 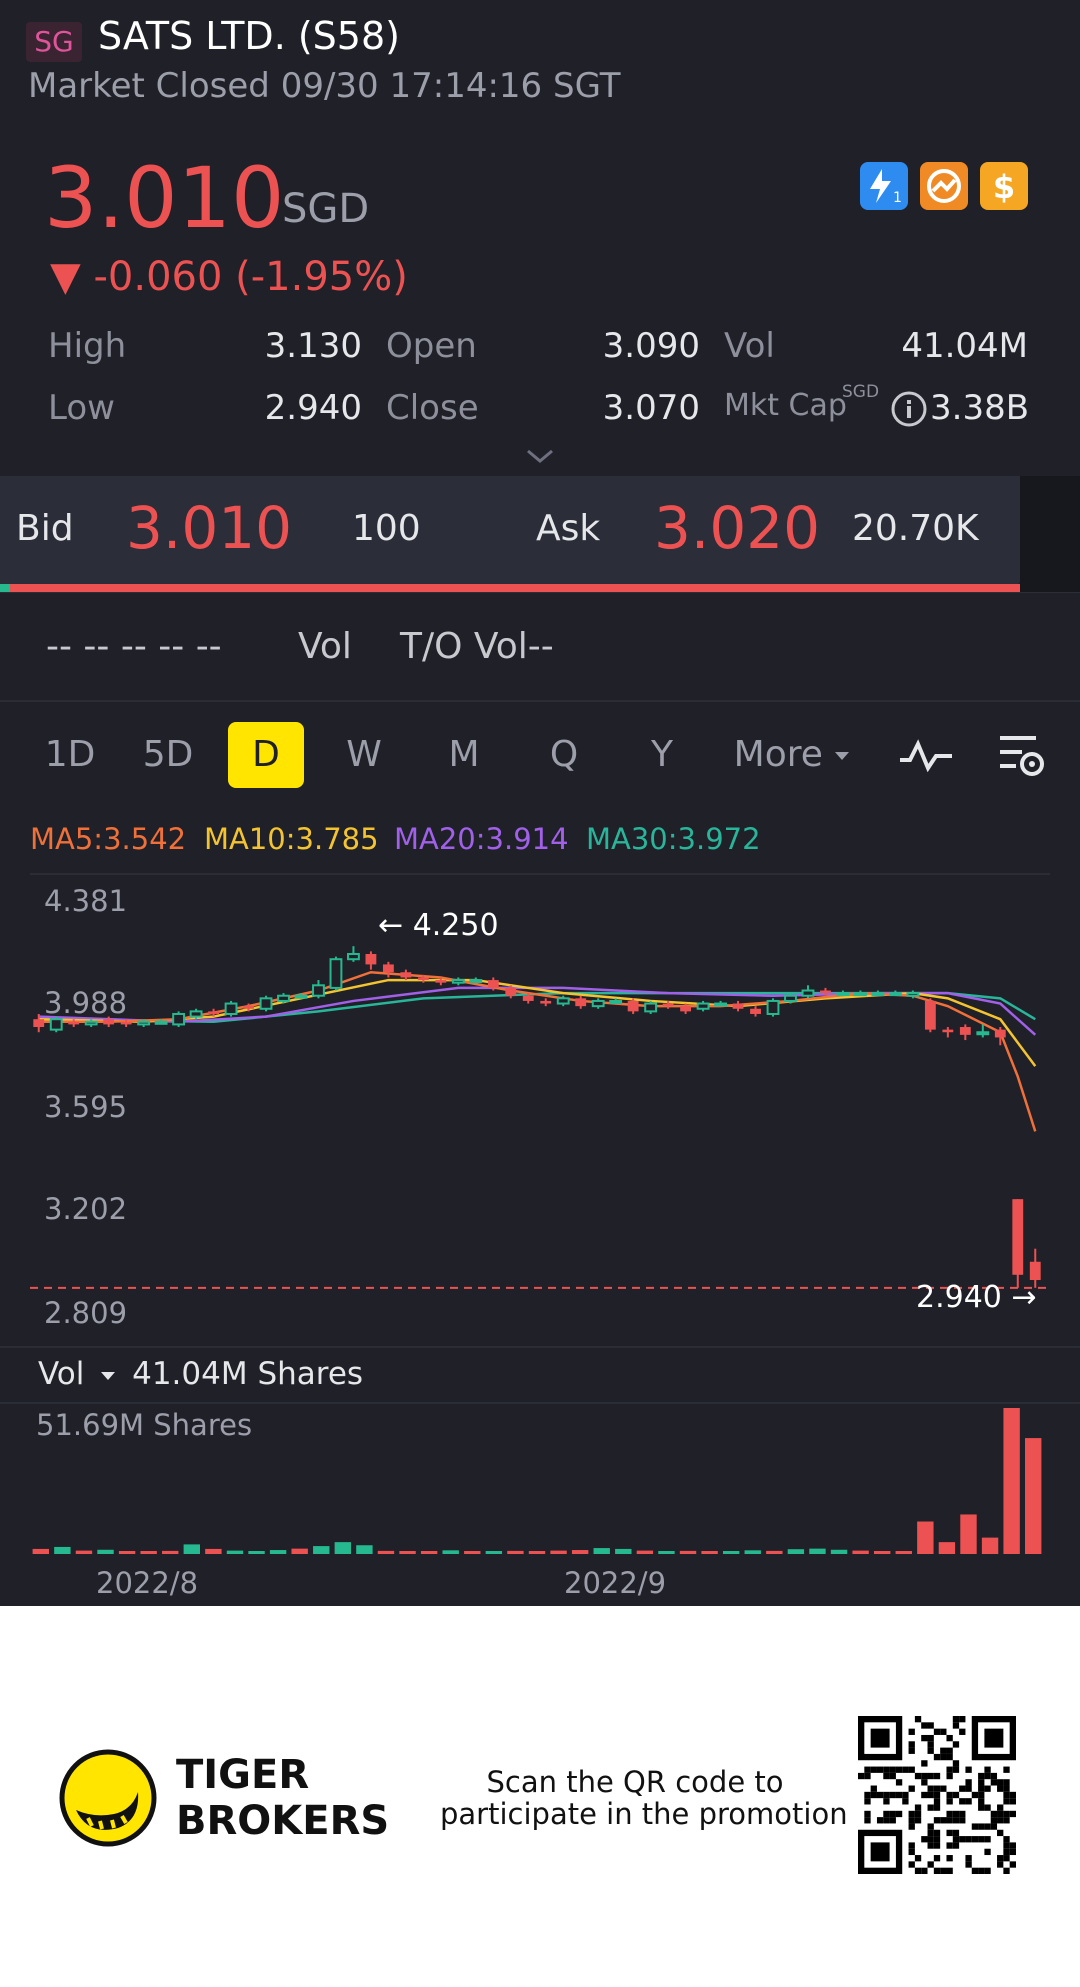 I want to click on volume-selector: Vol 41.04M Shares, so click(x=200, y=1374).